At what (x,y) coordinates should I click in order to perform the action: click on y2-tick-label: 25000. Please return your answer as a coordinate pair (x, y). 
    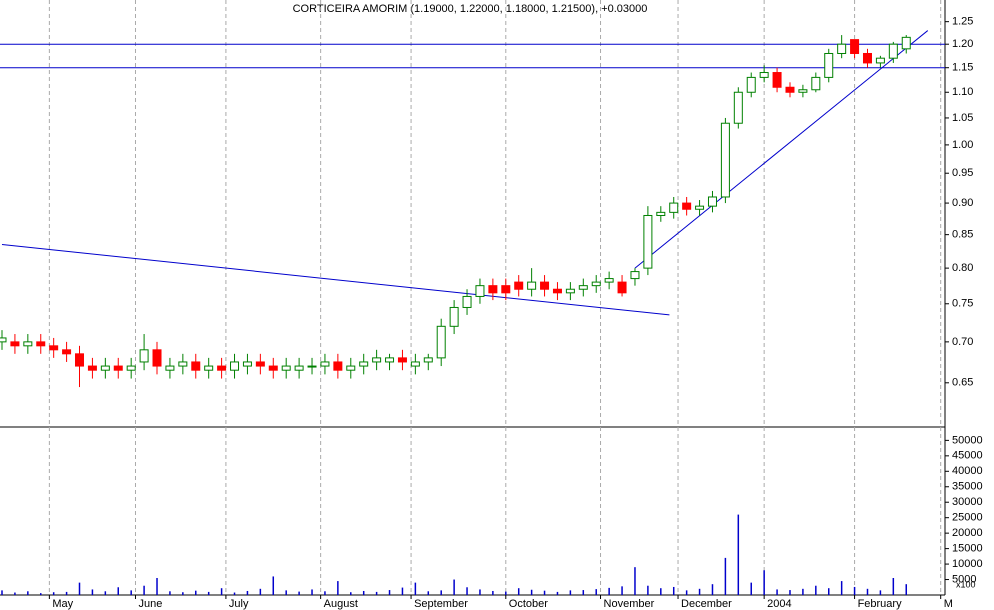
    Looking at the image, I should click on (967, 518).